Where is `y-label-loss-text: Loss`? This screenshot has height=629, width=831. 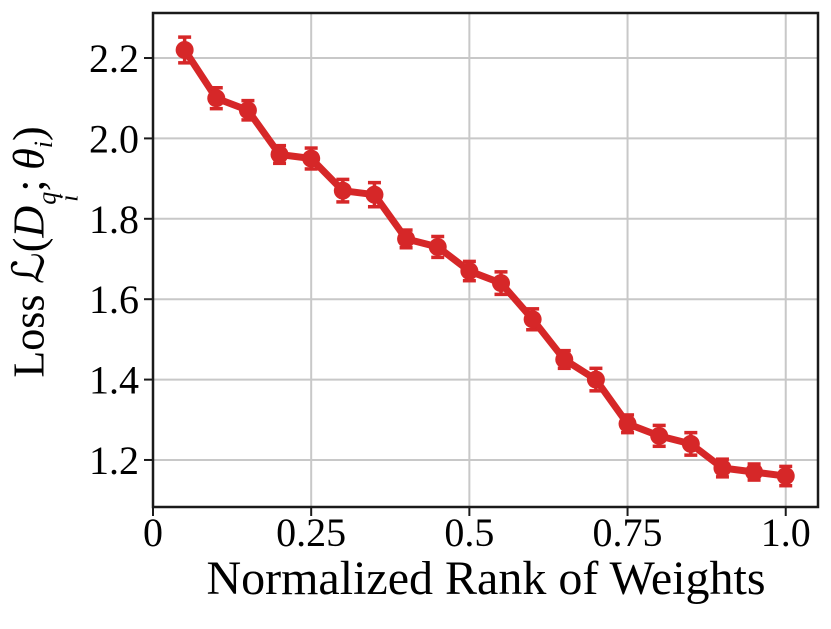
y-label-loss-text: Loss is located at coordinates (29, 336).